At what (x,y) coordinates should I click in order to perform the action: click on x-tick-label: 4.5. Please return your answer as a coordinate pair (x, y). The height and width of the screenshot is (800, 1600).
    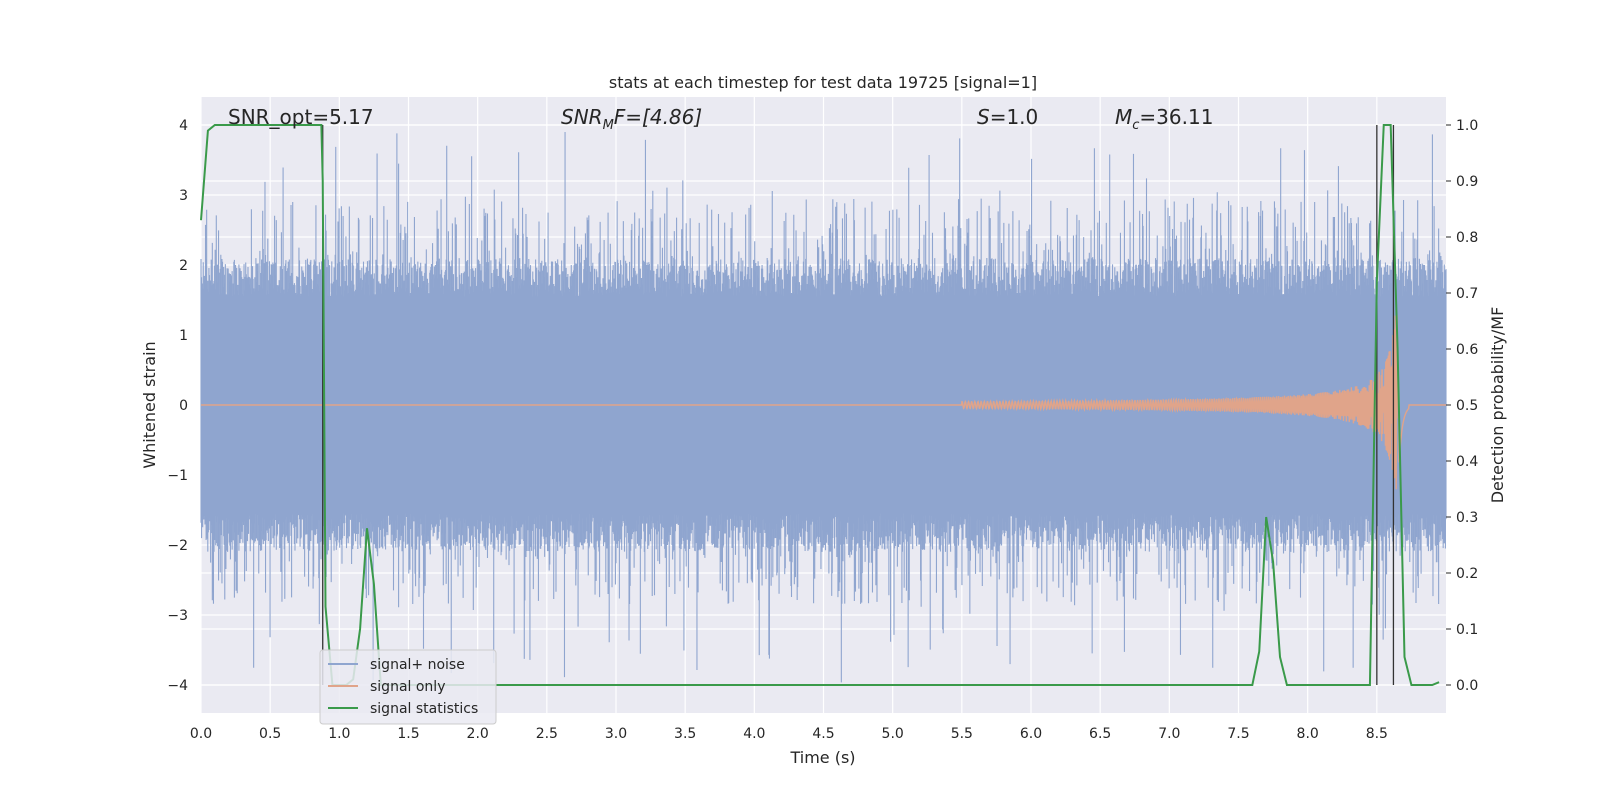
    Looking at the image, I should click on (823, 734).